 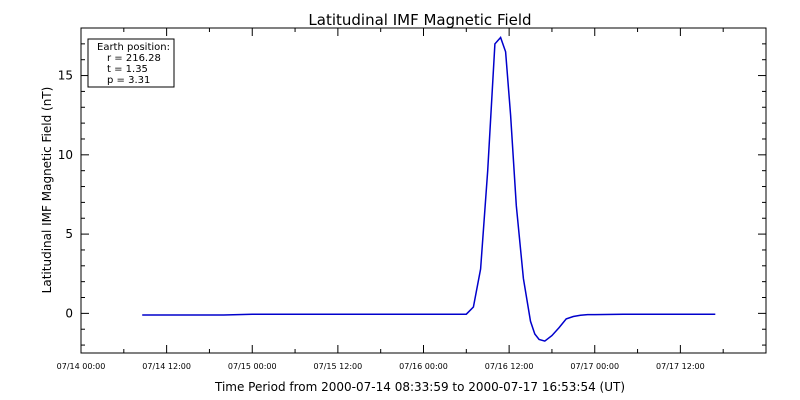 I want to click on x-tick-label: 07/15 00:00, so click(x=252, y=366).